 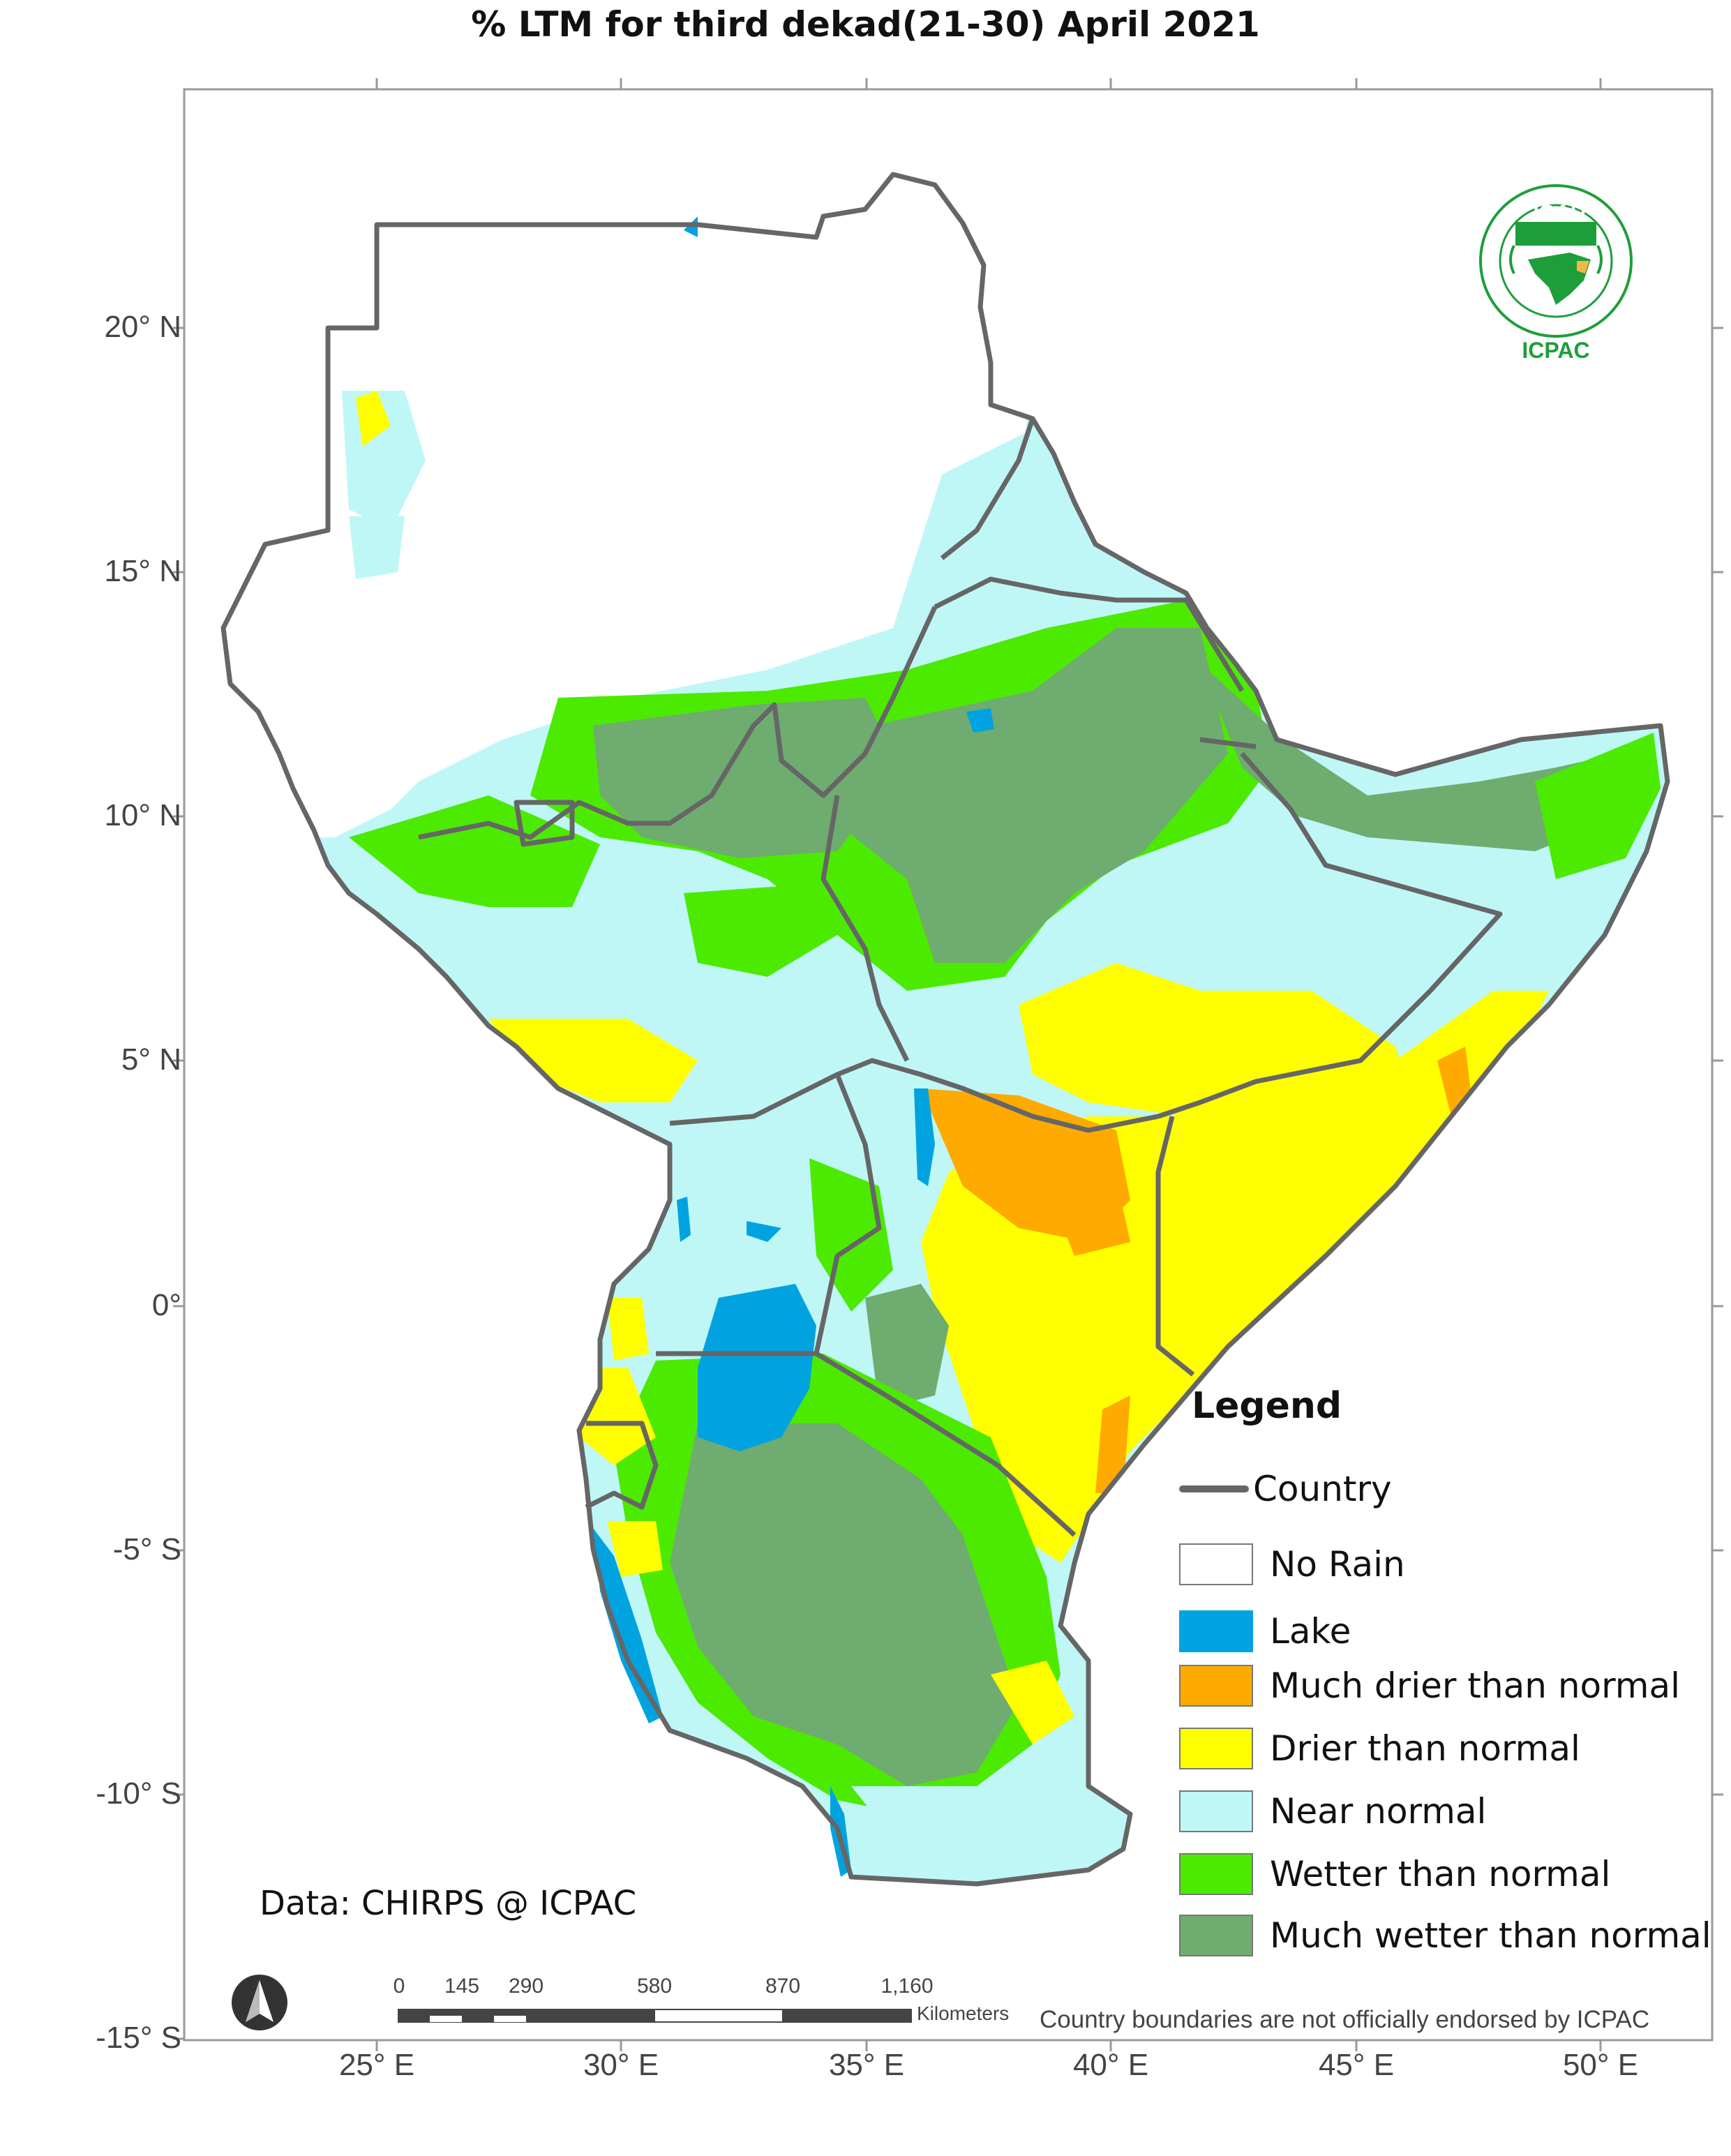 I want to click on scale-number: 290, so click(x=526, y=1986).